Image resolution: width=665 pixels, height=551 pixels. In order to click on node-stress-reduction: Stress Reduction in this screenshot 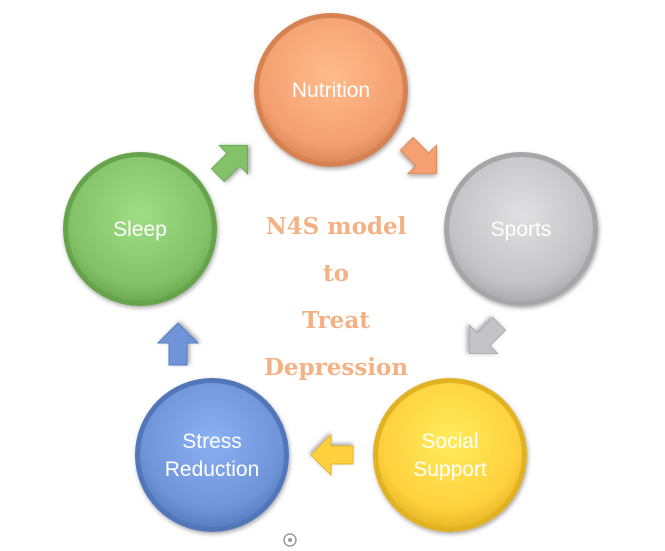, I will do `click(212, 455)`.